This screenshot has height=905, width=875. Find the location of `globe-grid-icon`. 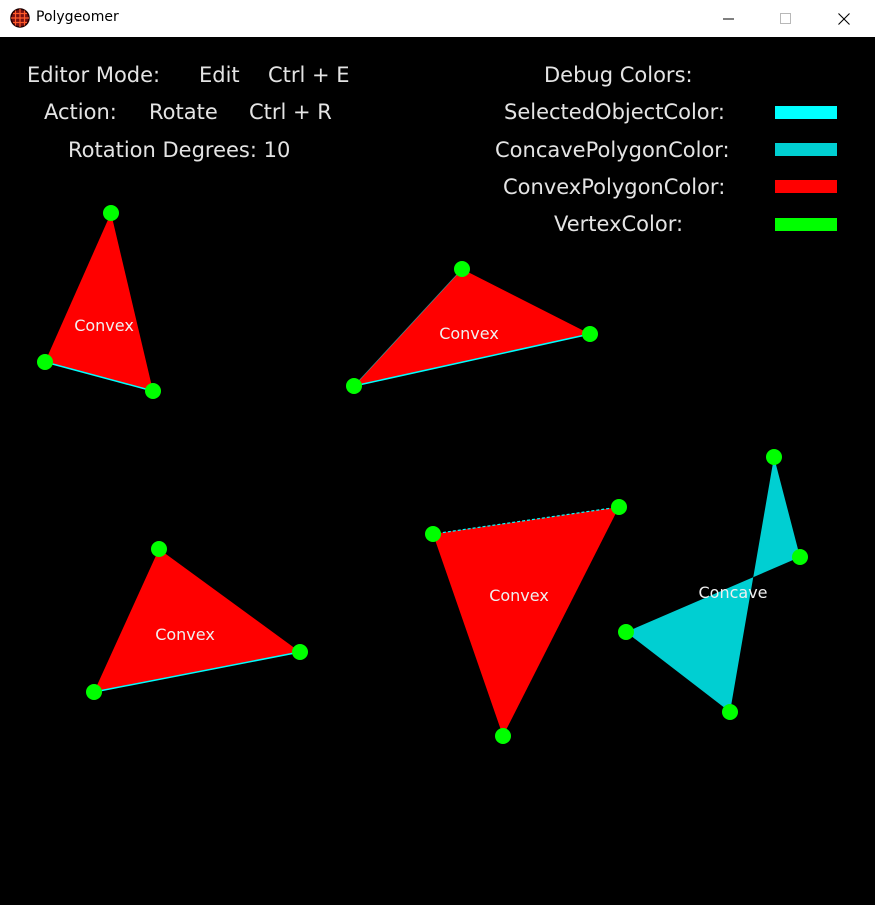

globe-grid-icon is located at coordinates (20, 18).